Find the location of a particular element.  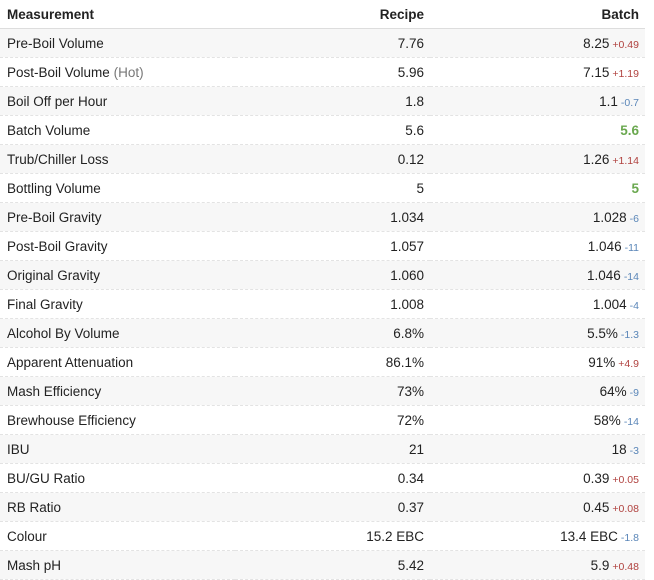

batch-value: 64% is located at coordinates (613, 391).